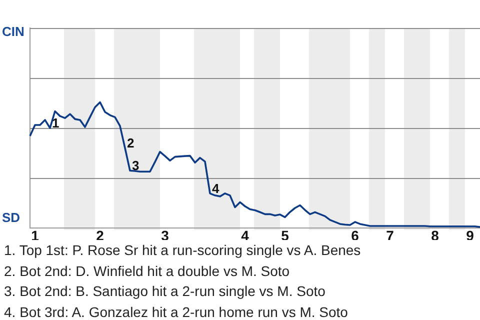 Image resolution: width=480 pixels, height=320 pixels. Describe the element at coordinates (165, 291) in the screenshot. I see `text: 3. Bot 2nd: B. Santiago hit a 2-run single vs M. Soto` at that location.